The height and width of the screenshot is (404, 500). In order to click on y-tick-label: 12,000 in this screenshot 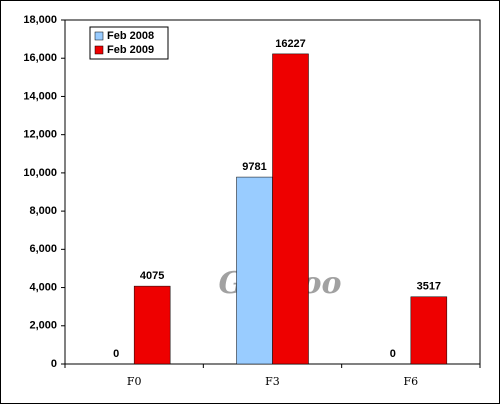, I will do `click(40, 135)`.